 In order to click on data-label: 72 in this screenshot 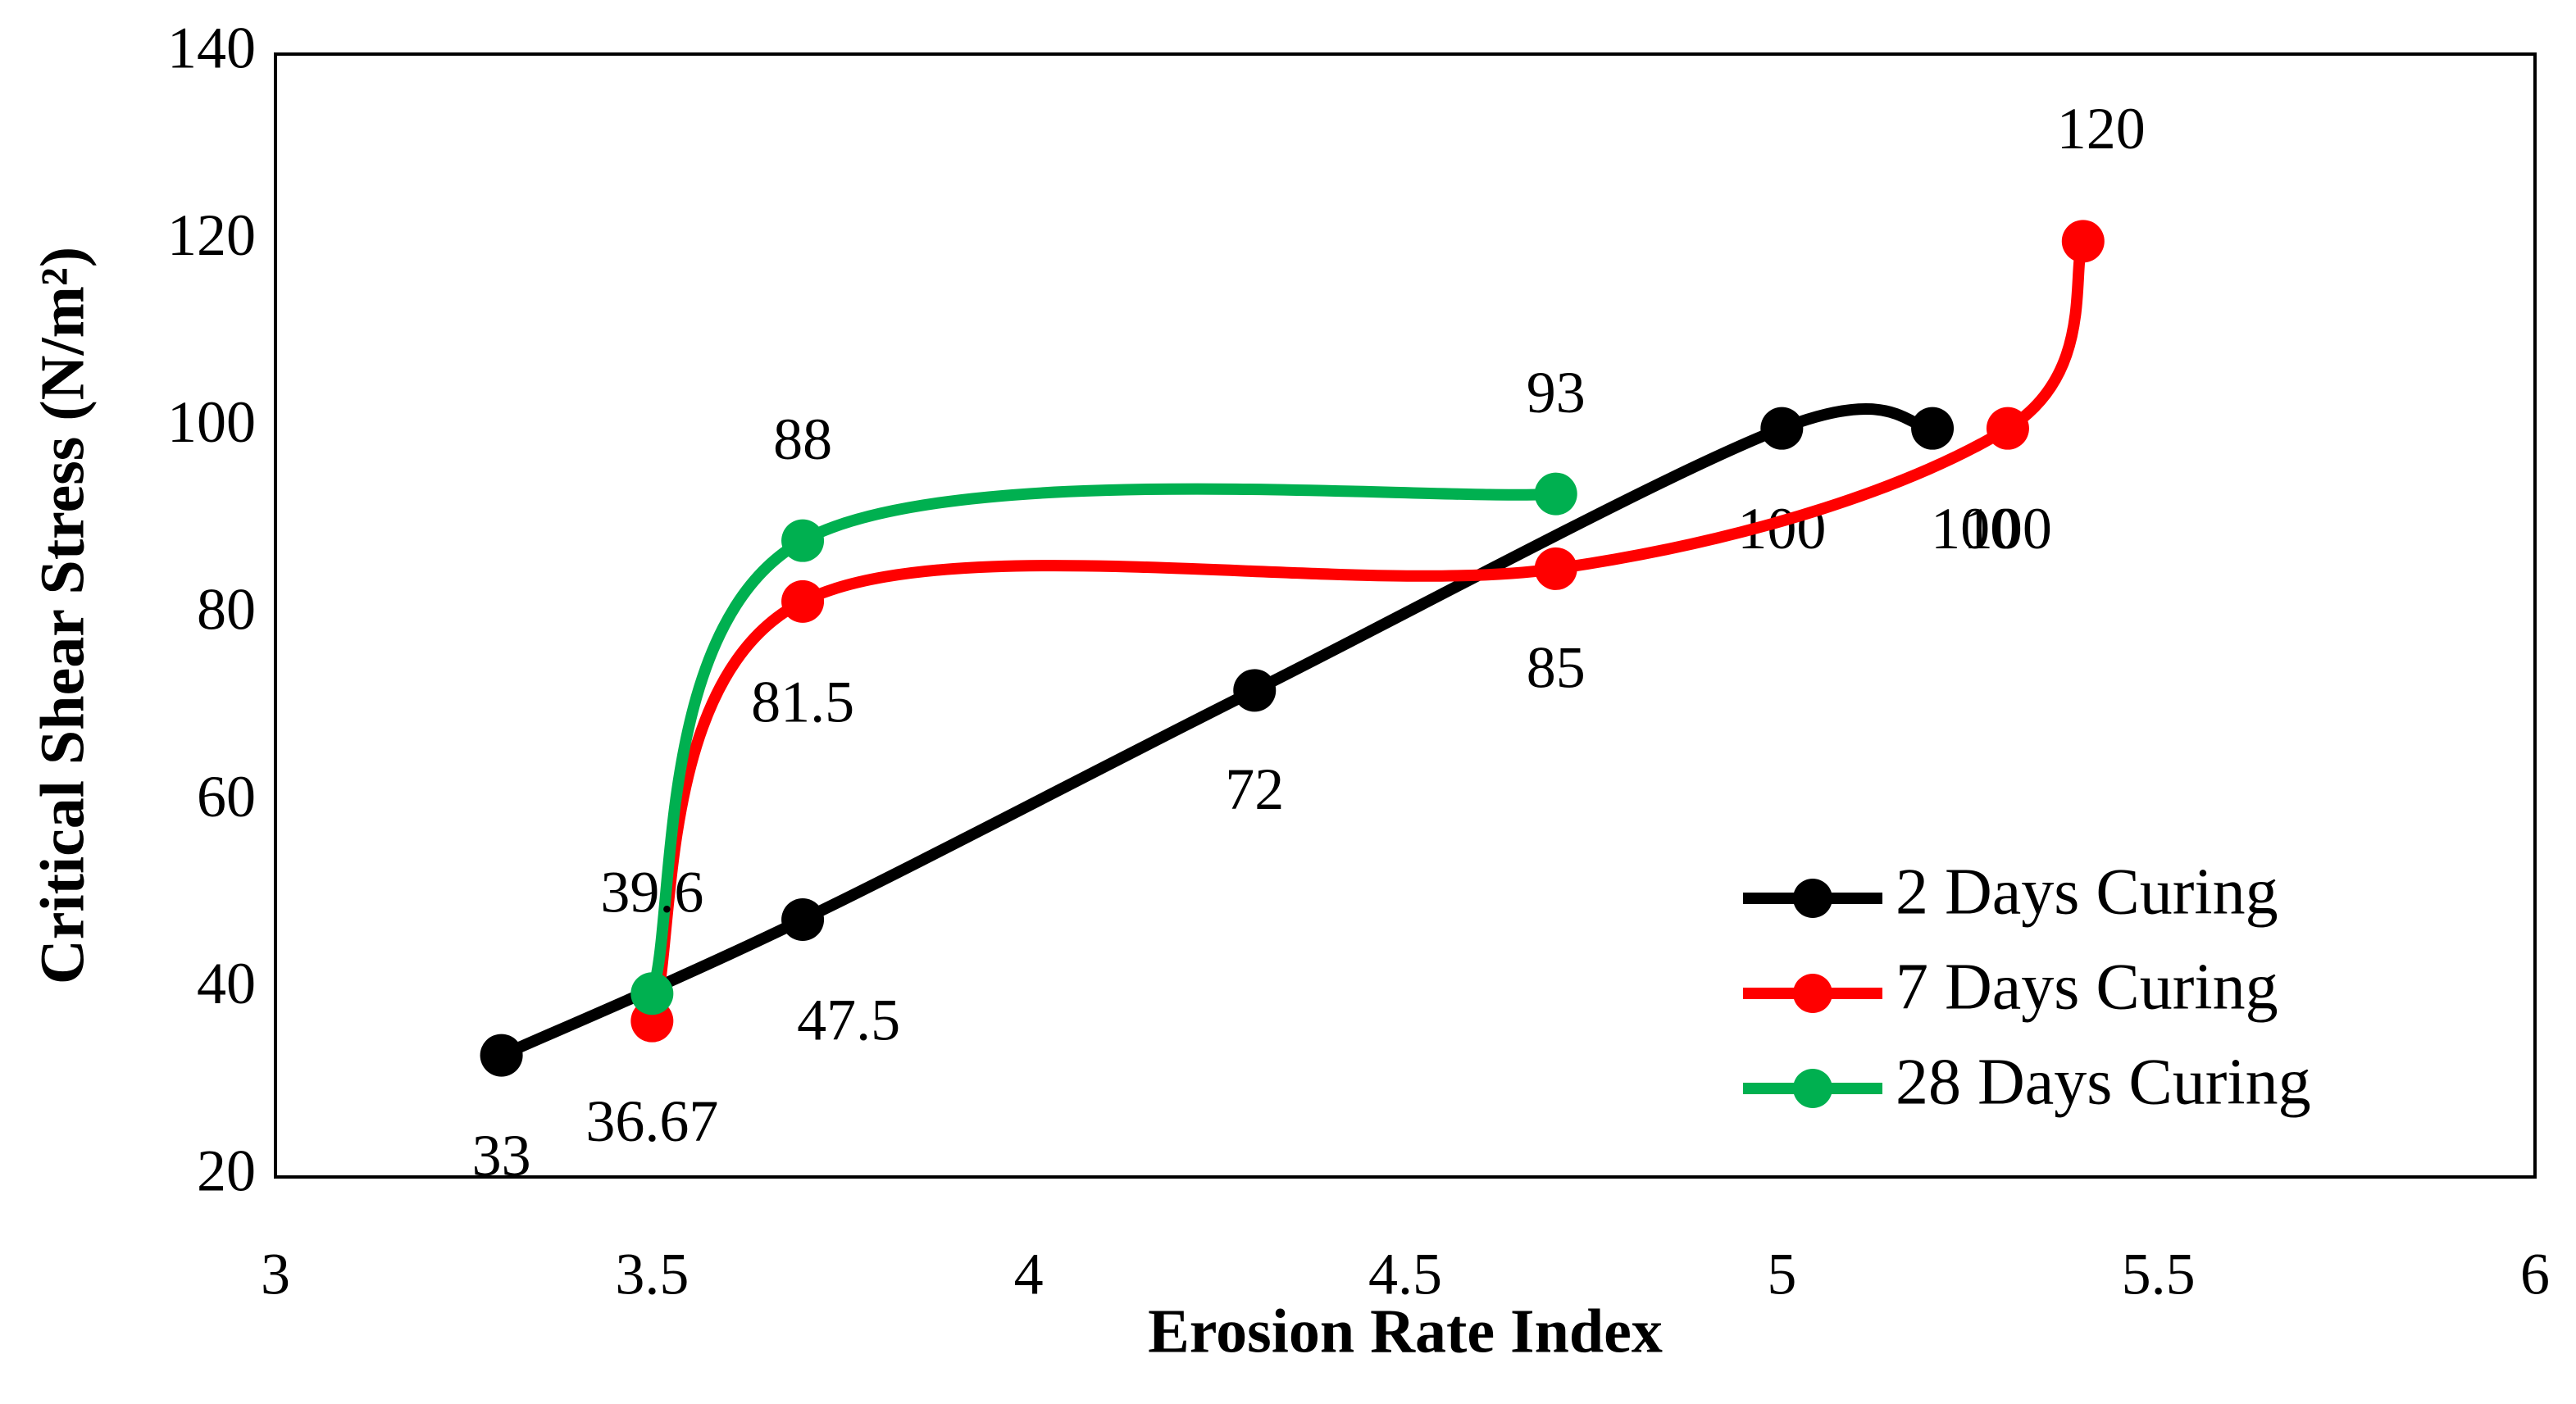, I will do `click(1255, 790)`.